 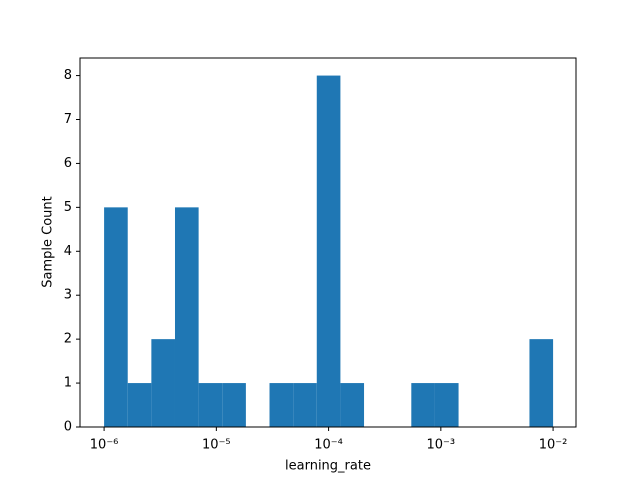 I want to click on y-tick-label: 0, so click(x=68, y=427).